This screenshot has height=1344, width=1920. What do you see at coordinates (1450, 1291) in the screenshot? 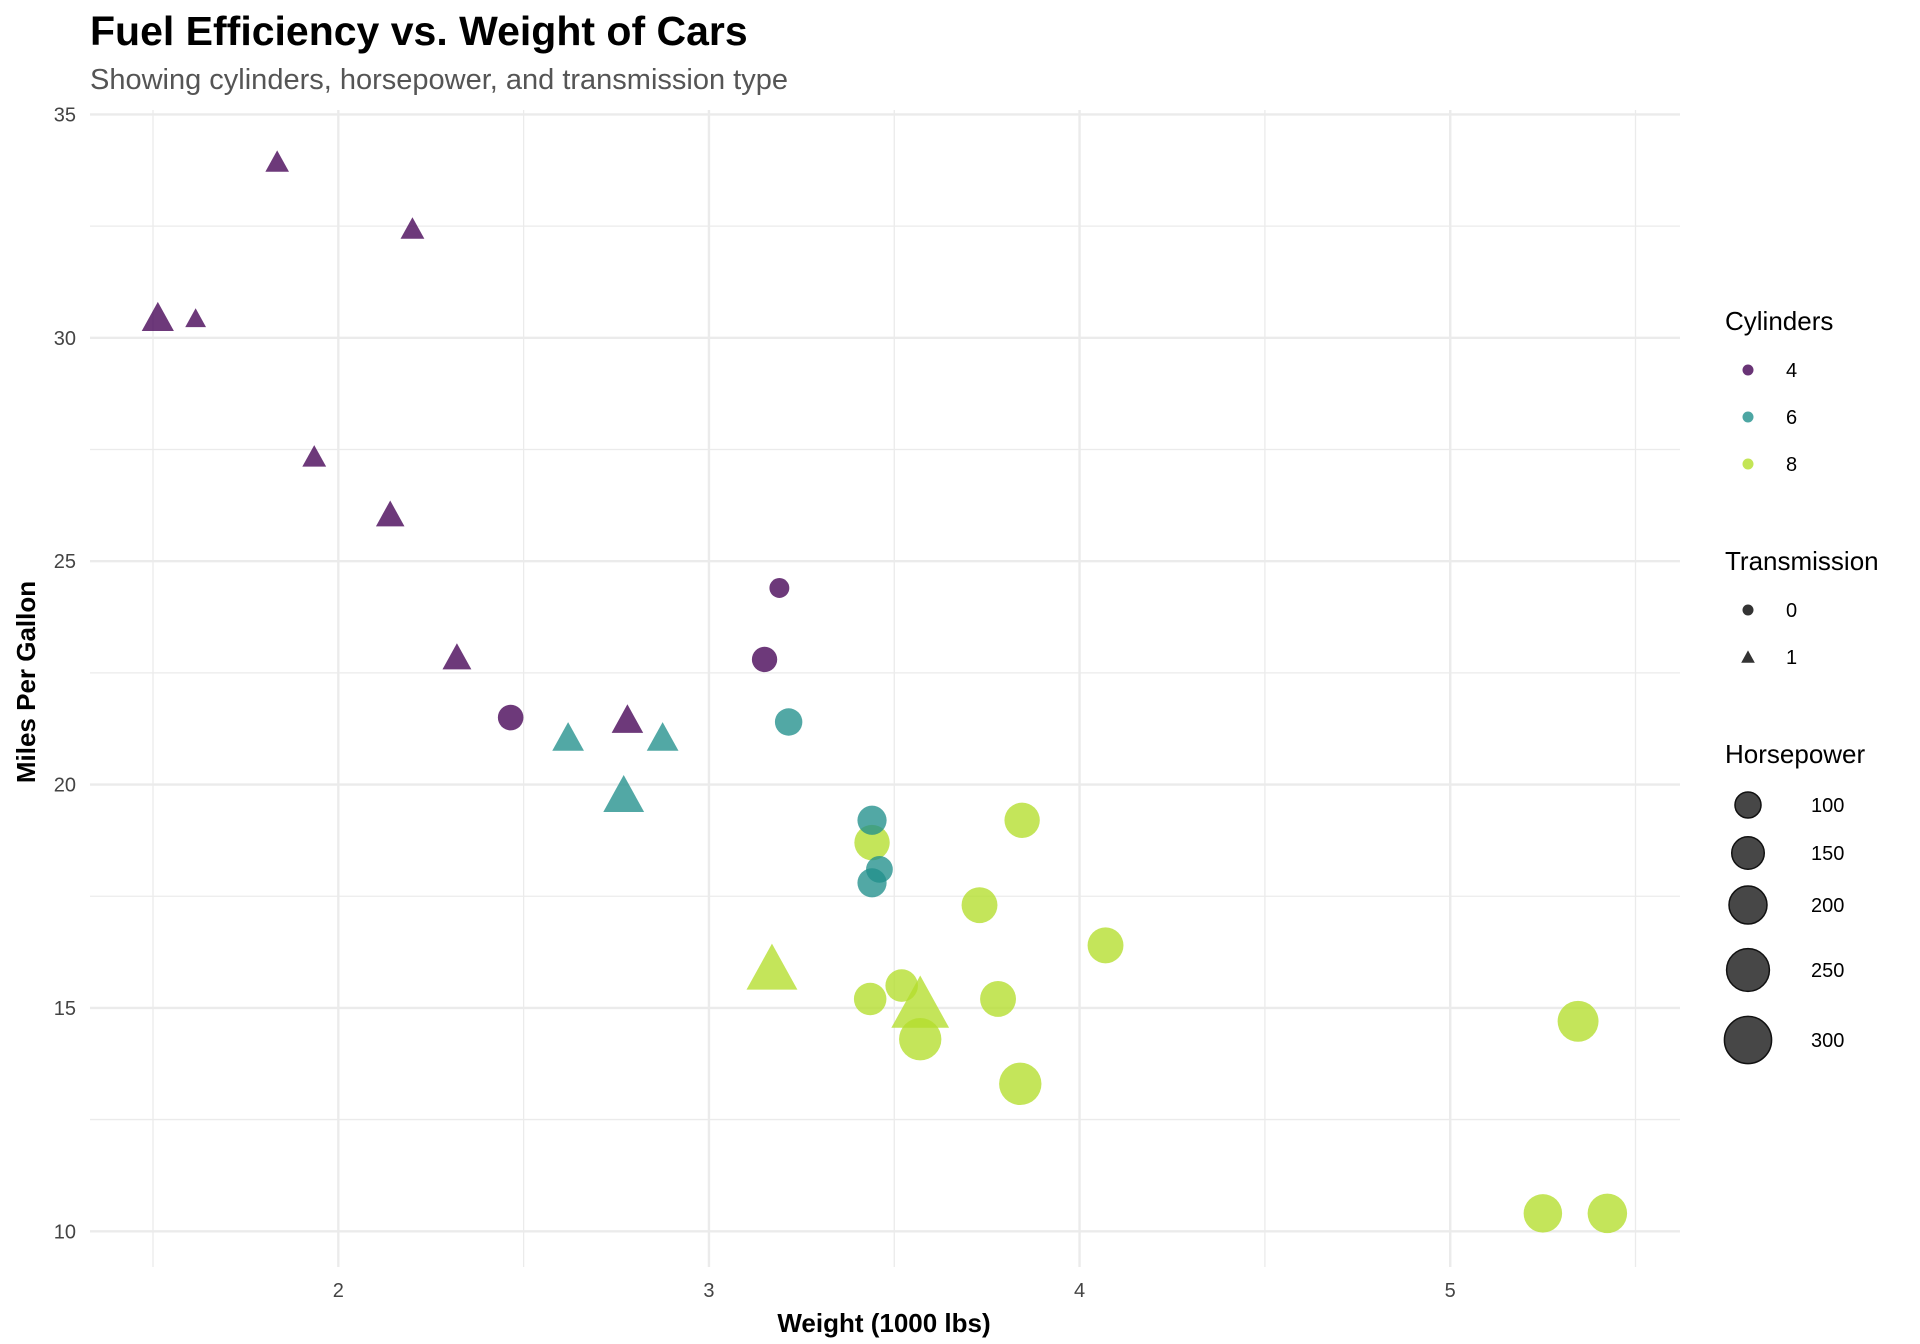
I see `x-tick-label: 5` at bounding box center [1450, 1291].